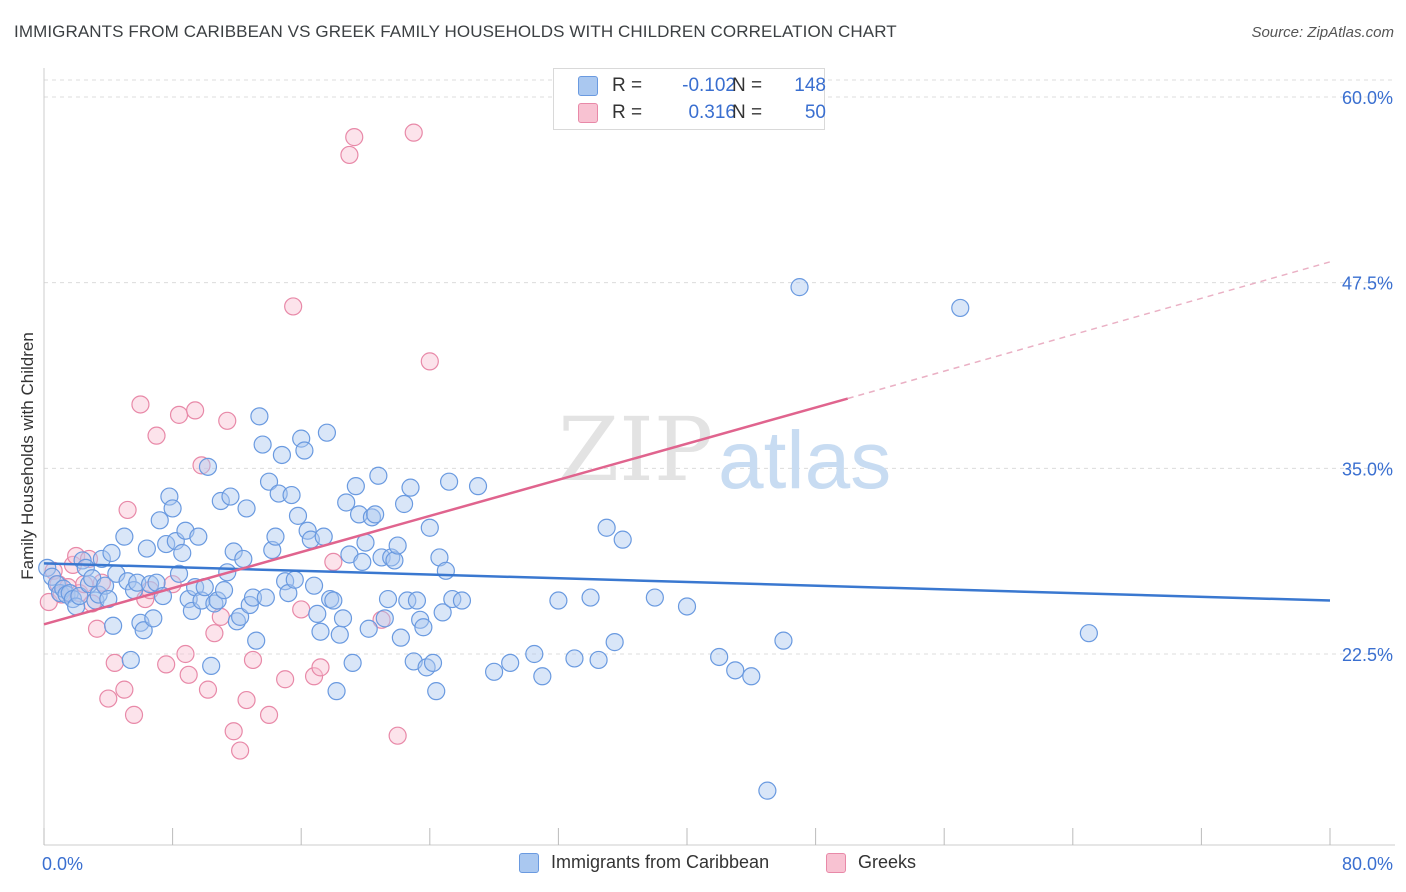 The width and height of the screenshot is (1406, 892). What do you see at coordinates (1367, 284) in the screenshot?
I see `y-tick-label: 47.5%` at bounding box center [1367, 284].